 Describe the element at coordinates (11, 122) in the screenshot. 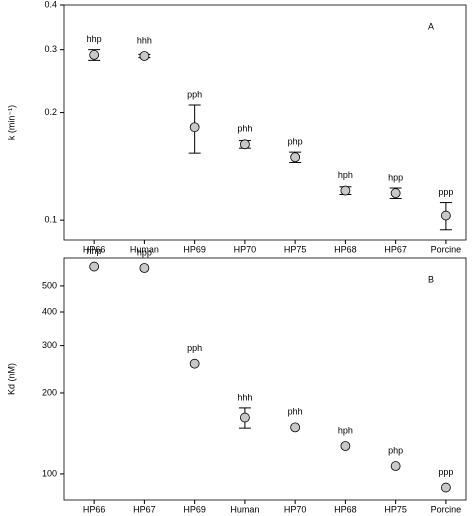

I see `y-axis-label: k (min⁻¹)` at that location.